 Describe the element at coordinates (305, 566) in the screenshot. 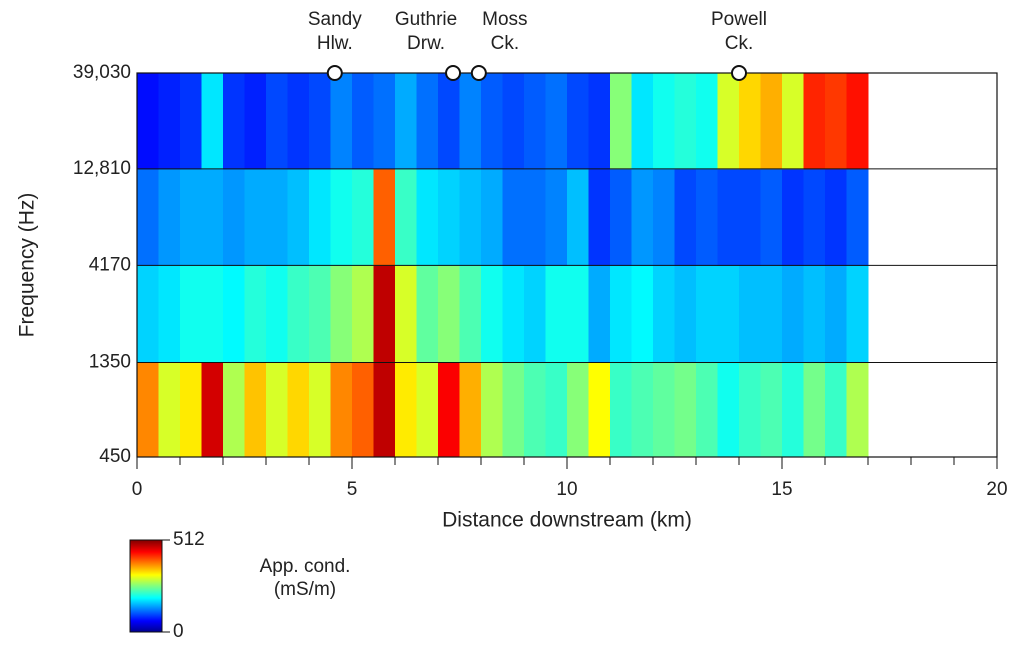

I see `colorbar-label: App. cond.` at that location.